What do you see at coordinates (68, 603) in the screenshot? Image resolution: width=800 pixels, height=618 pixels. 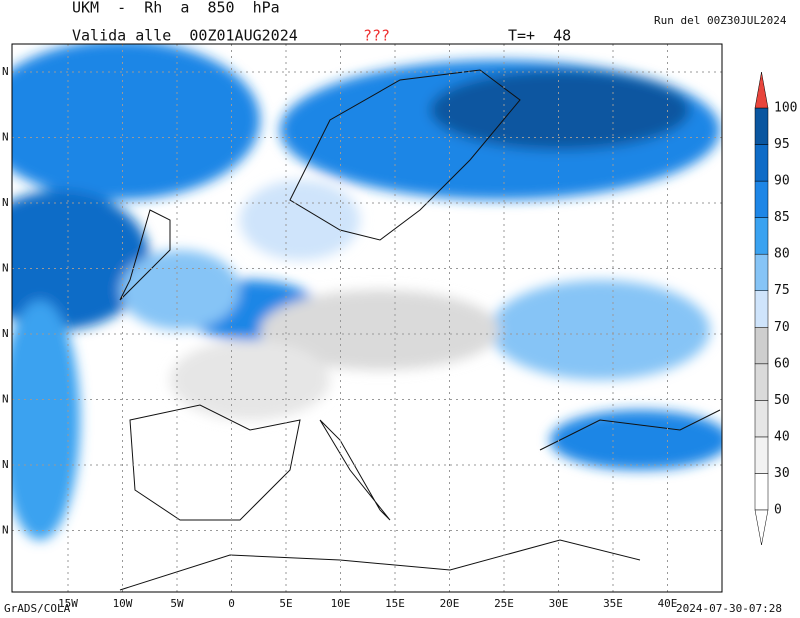 I see `lon-label: 15W` at bounding box center [68, 603].